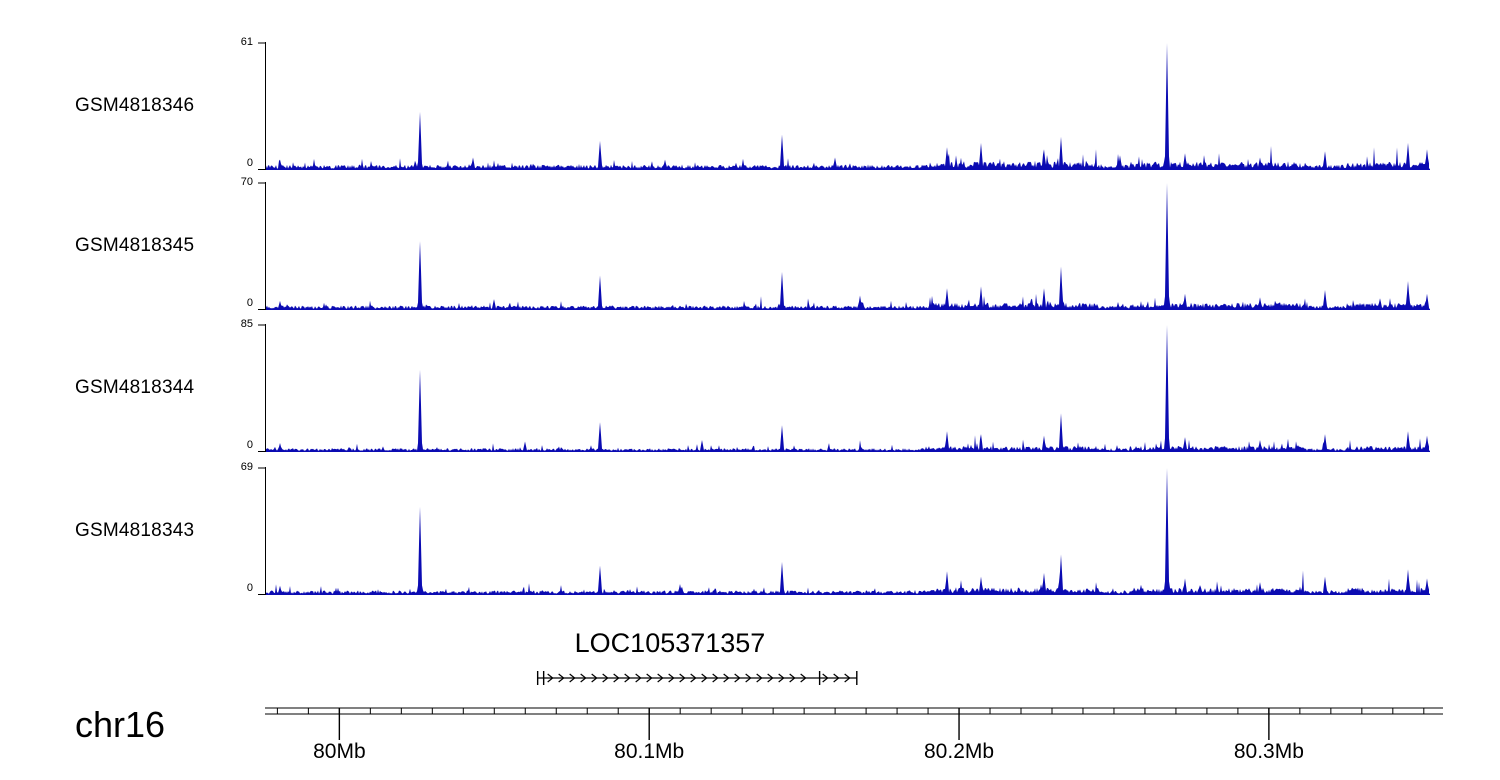  Describe the element at coordinates (135, 105) in the screenshot. I see `track-label: GSM4818346` at that location.